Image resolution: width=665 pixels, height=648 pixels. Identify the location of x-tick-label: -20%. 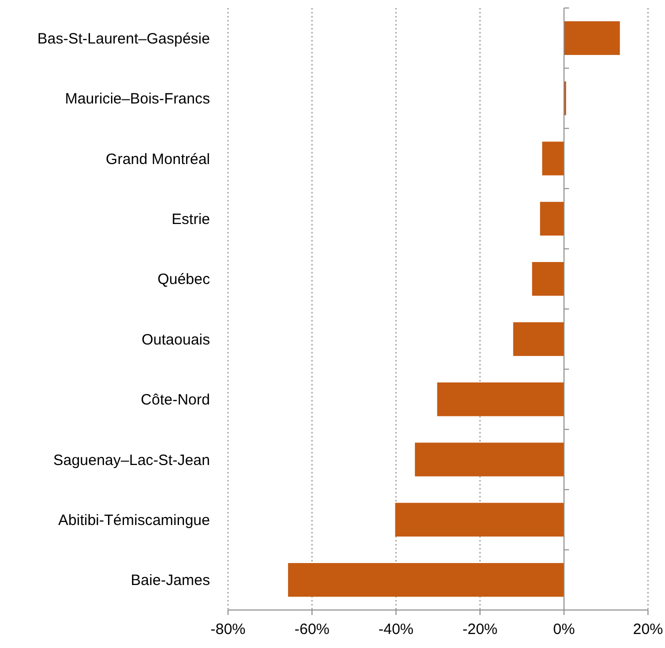
(480, 629).